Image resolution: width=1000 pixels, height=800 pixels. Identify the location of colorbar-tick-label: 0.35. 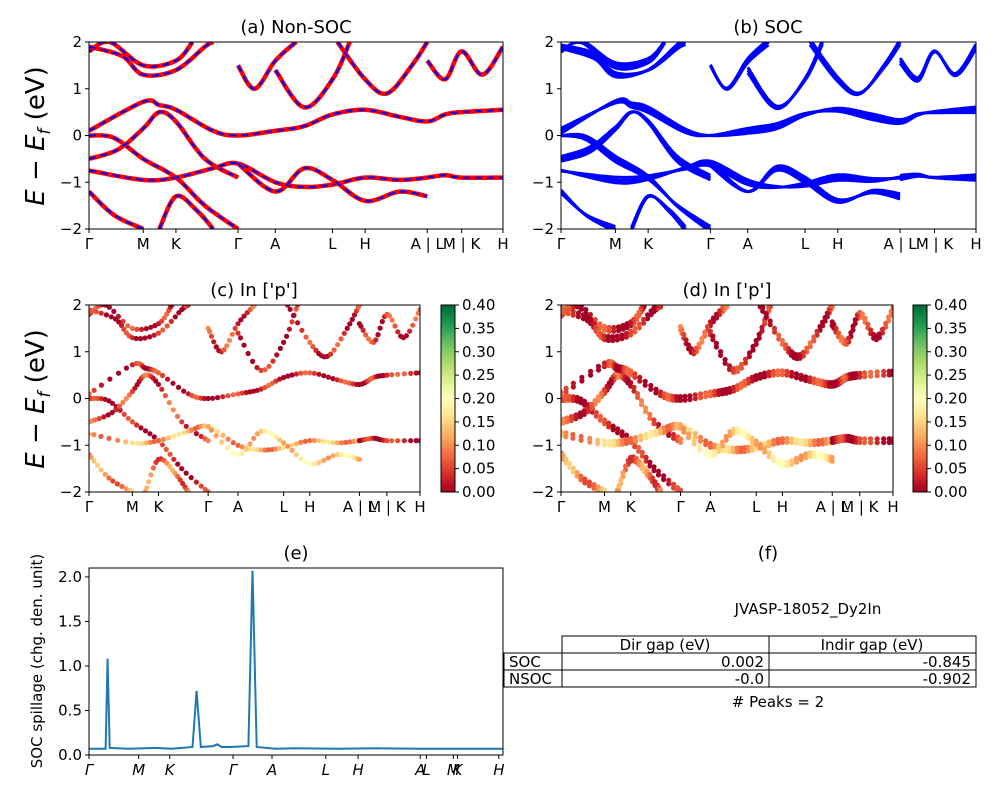
(950, 328).